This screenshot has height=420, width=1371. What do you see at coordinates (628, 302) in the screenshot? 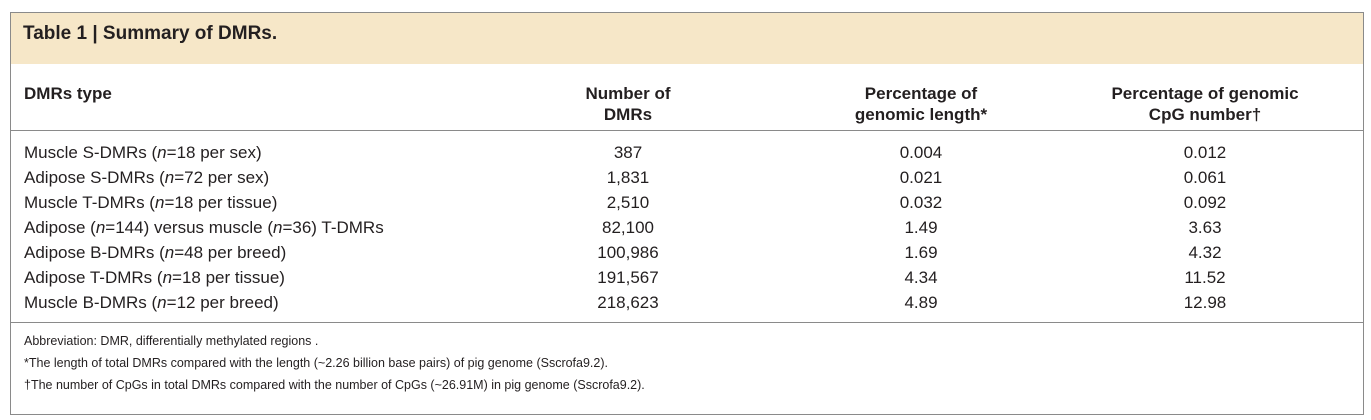
I see `row-number: 218,623` at bounding box center [628, 302].